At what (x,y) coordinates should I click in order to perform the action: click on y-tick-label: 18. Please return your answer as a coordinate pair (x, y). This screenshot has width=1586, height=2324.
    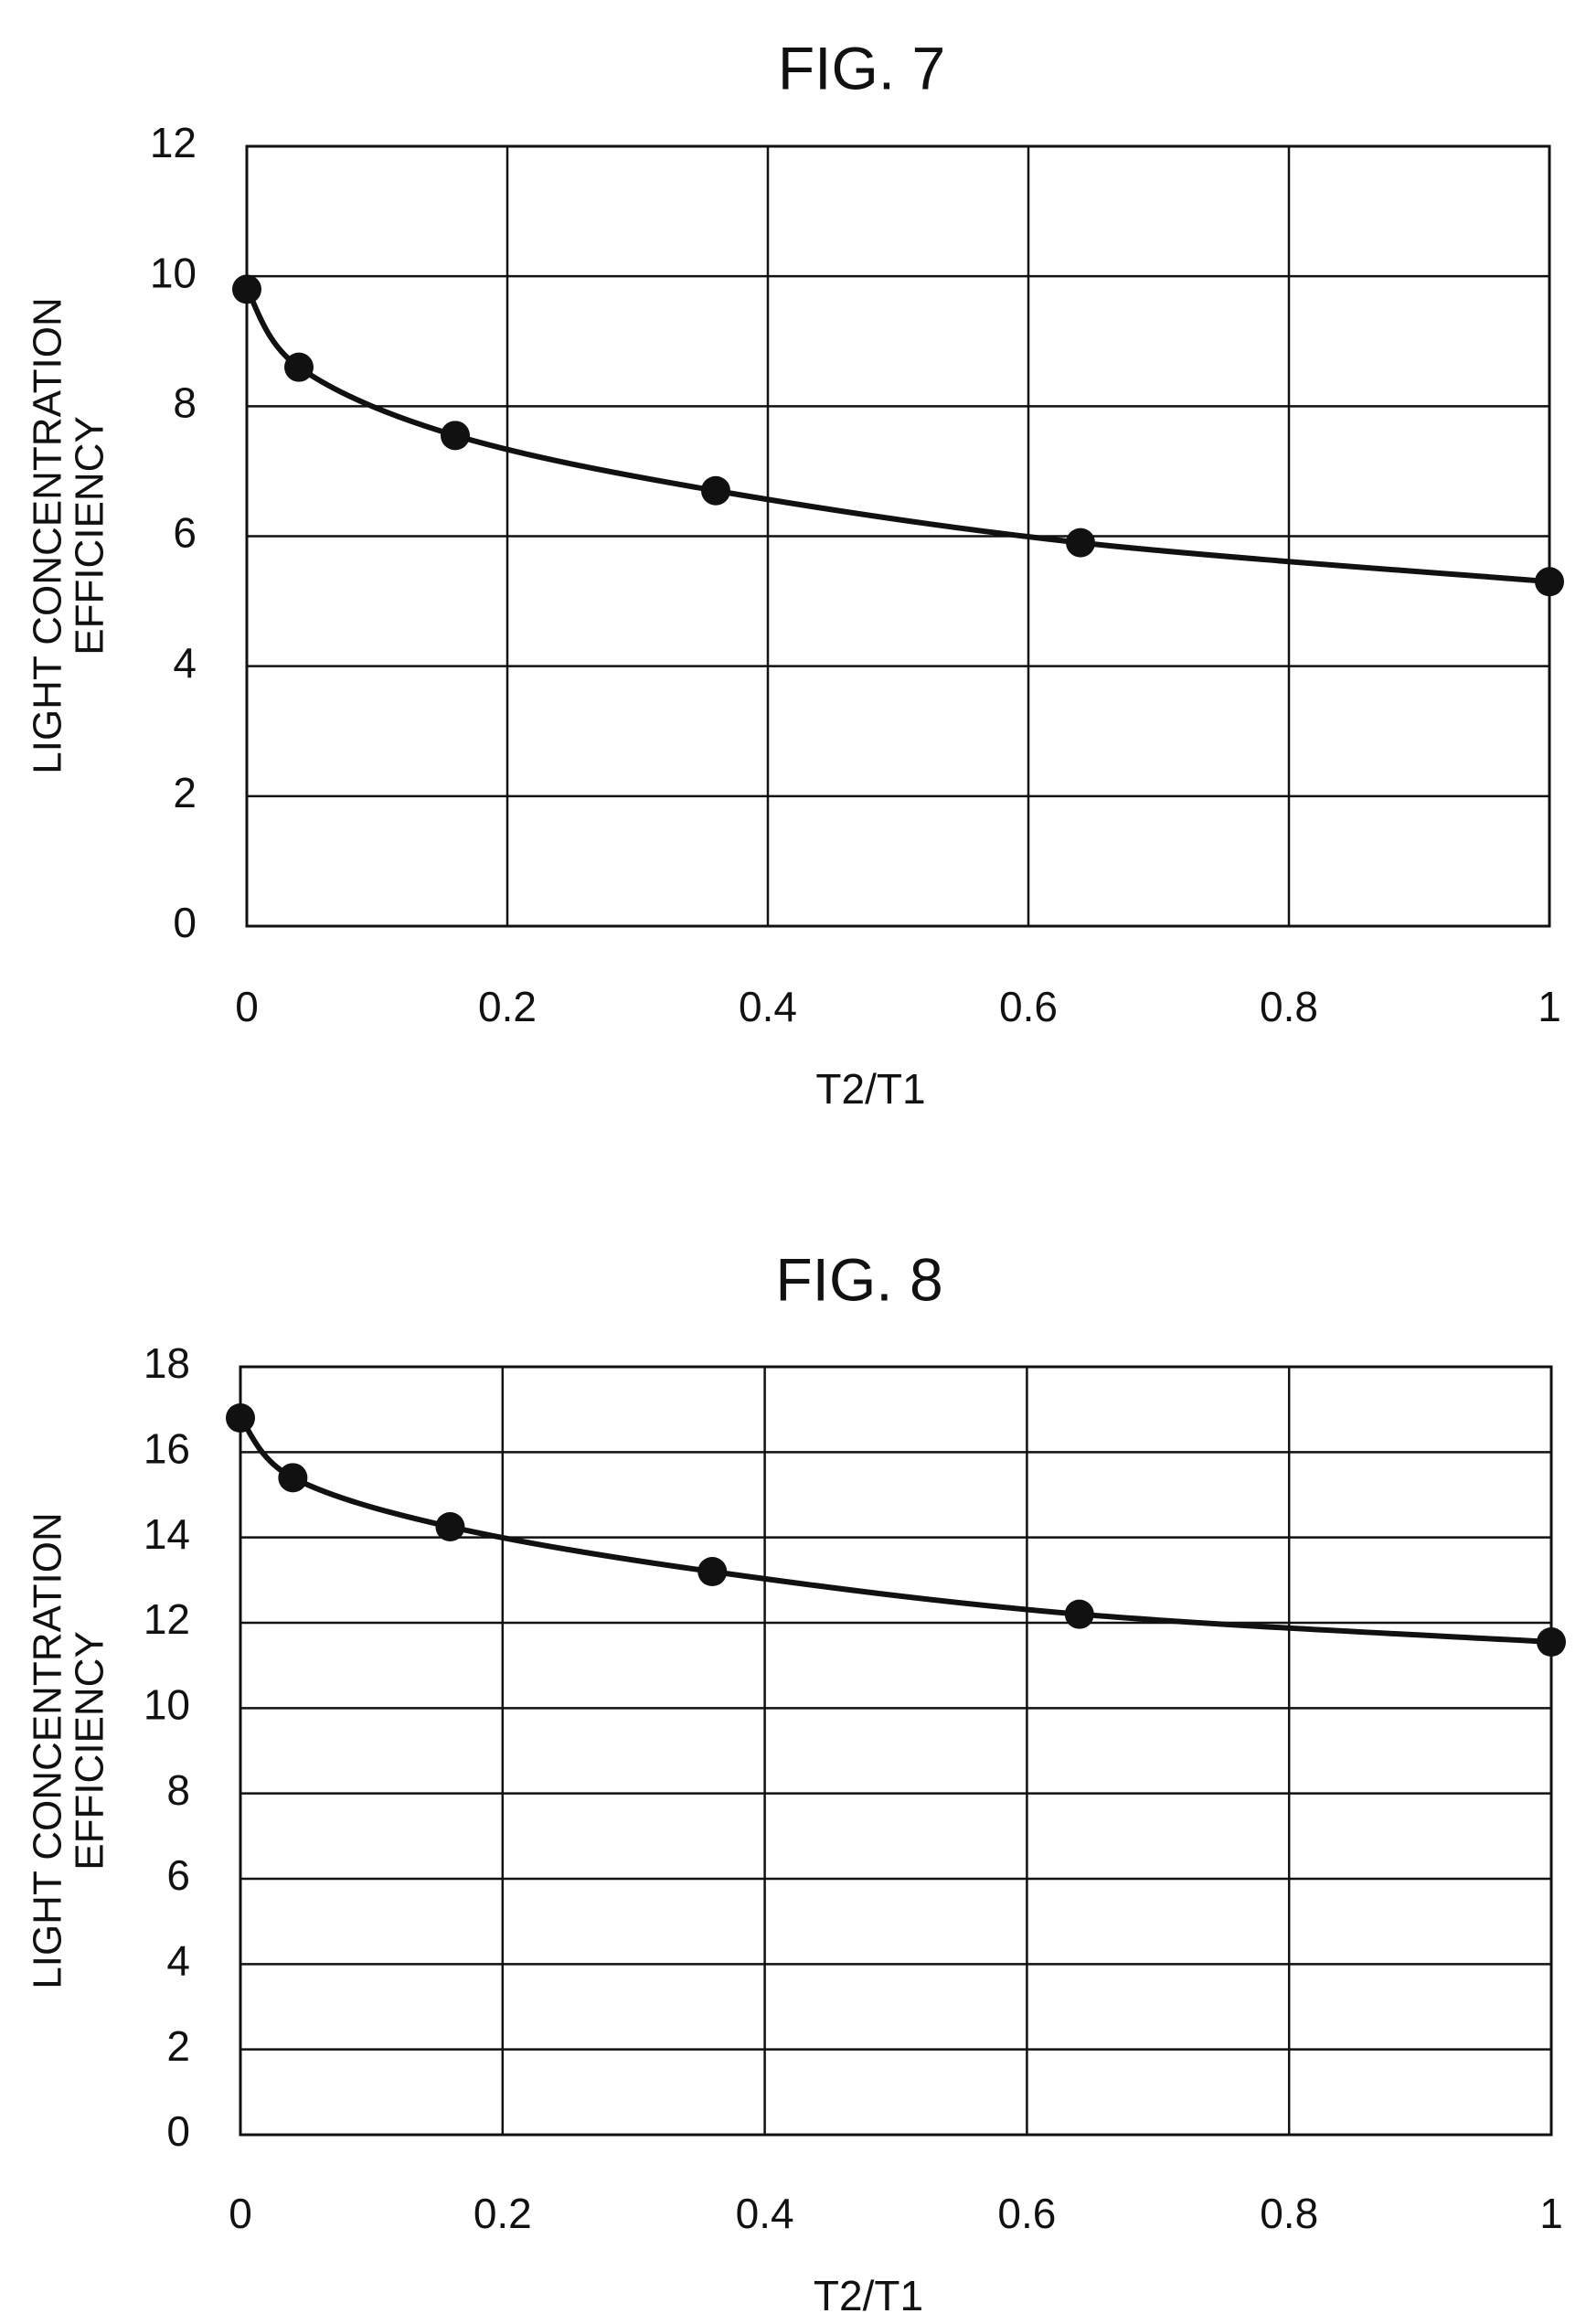
    Looking at the image, I should click on (167, 1363).